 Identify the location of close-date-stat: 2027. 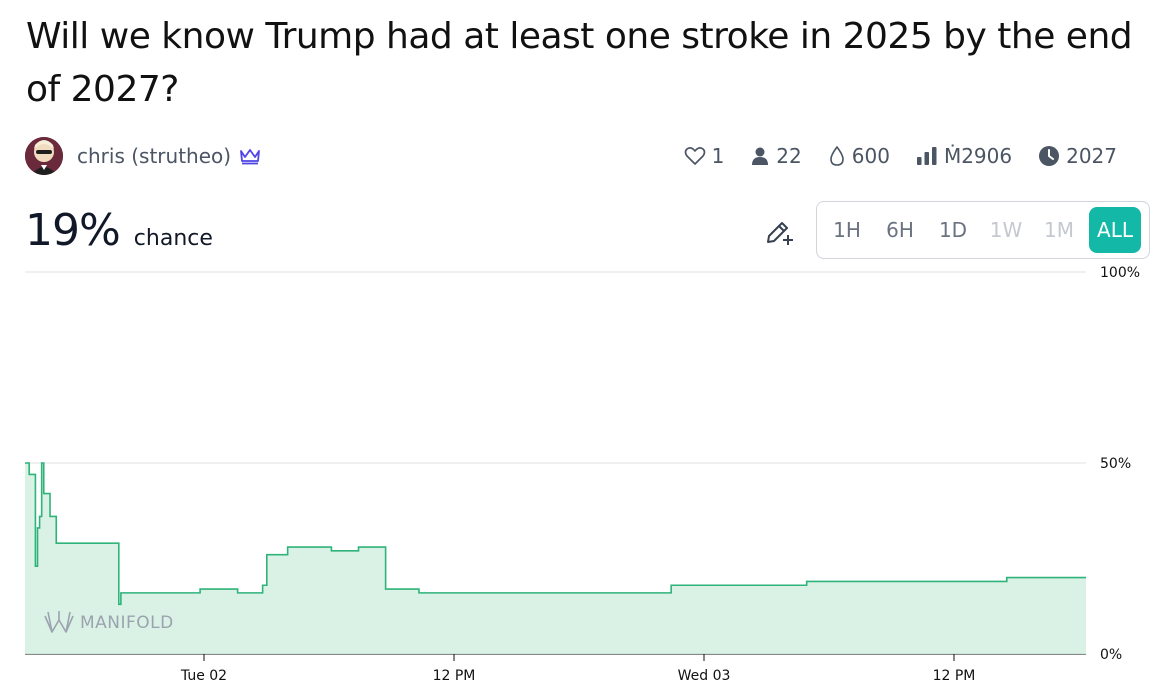
(1077, 156).